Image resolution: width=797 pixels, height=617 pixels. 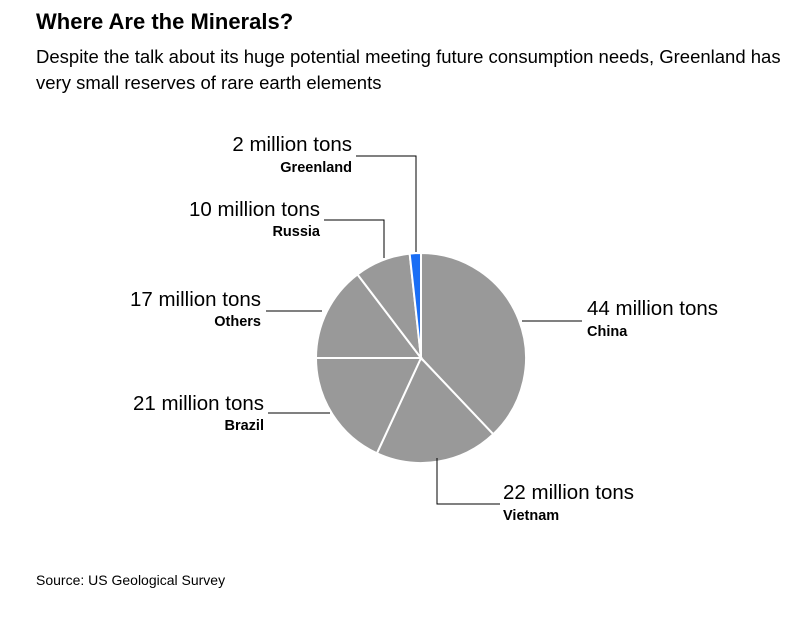 I want to click on pie-slice-others, so click(x=369, y=316).